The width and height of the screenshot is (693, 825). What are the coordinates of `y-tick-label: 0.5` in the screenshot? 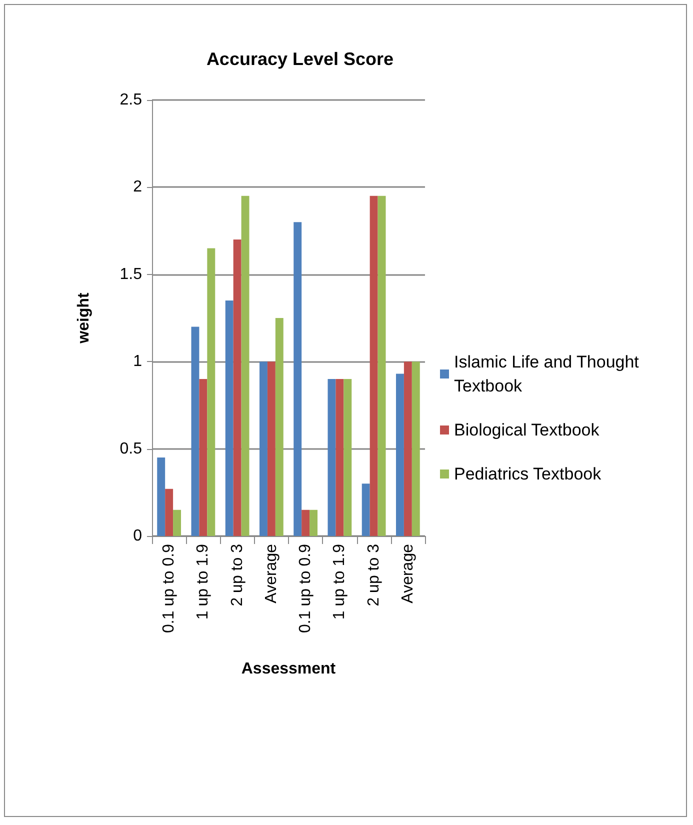 It's located at (131, 449).